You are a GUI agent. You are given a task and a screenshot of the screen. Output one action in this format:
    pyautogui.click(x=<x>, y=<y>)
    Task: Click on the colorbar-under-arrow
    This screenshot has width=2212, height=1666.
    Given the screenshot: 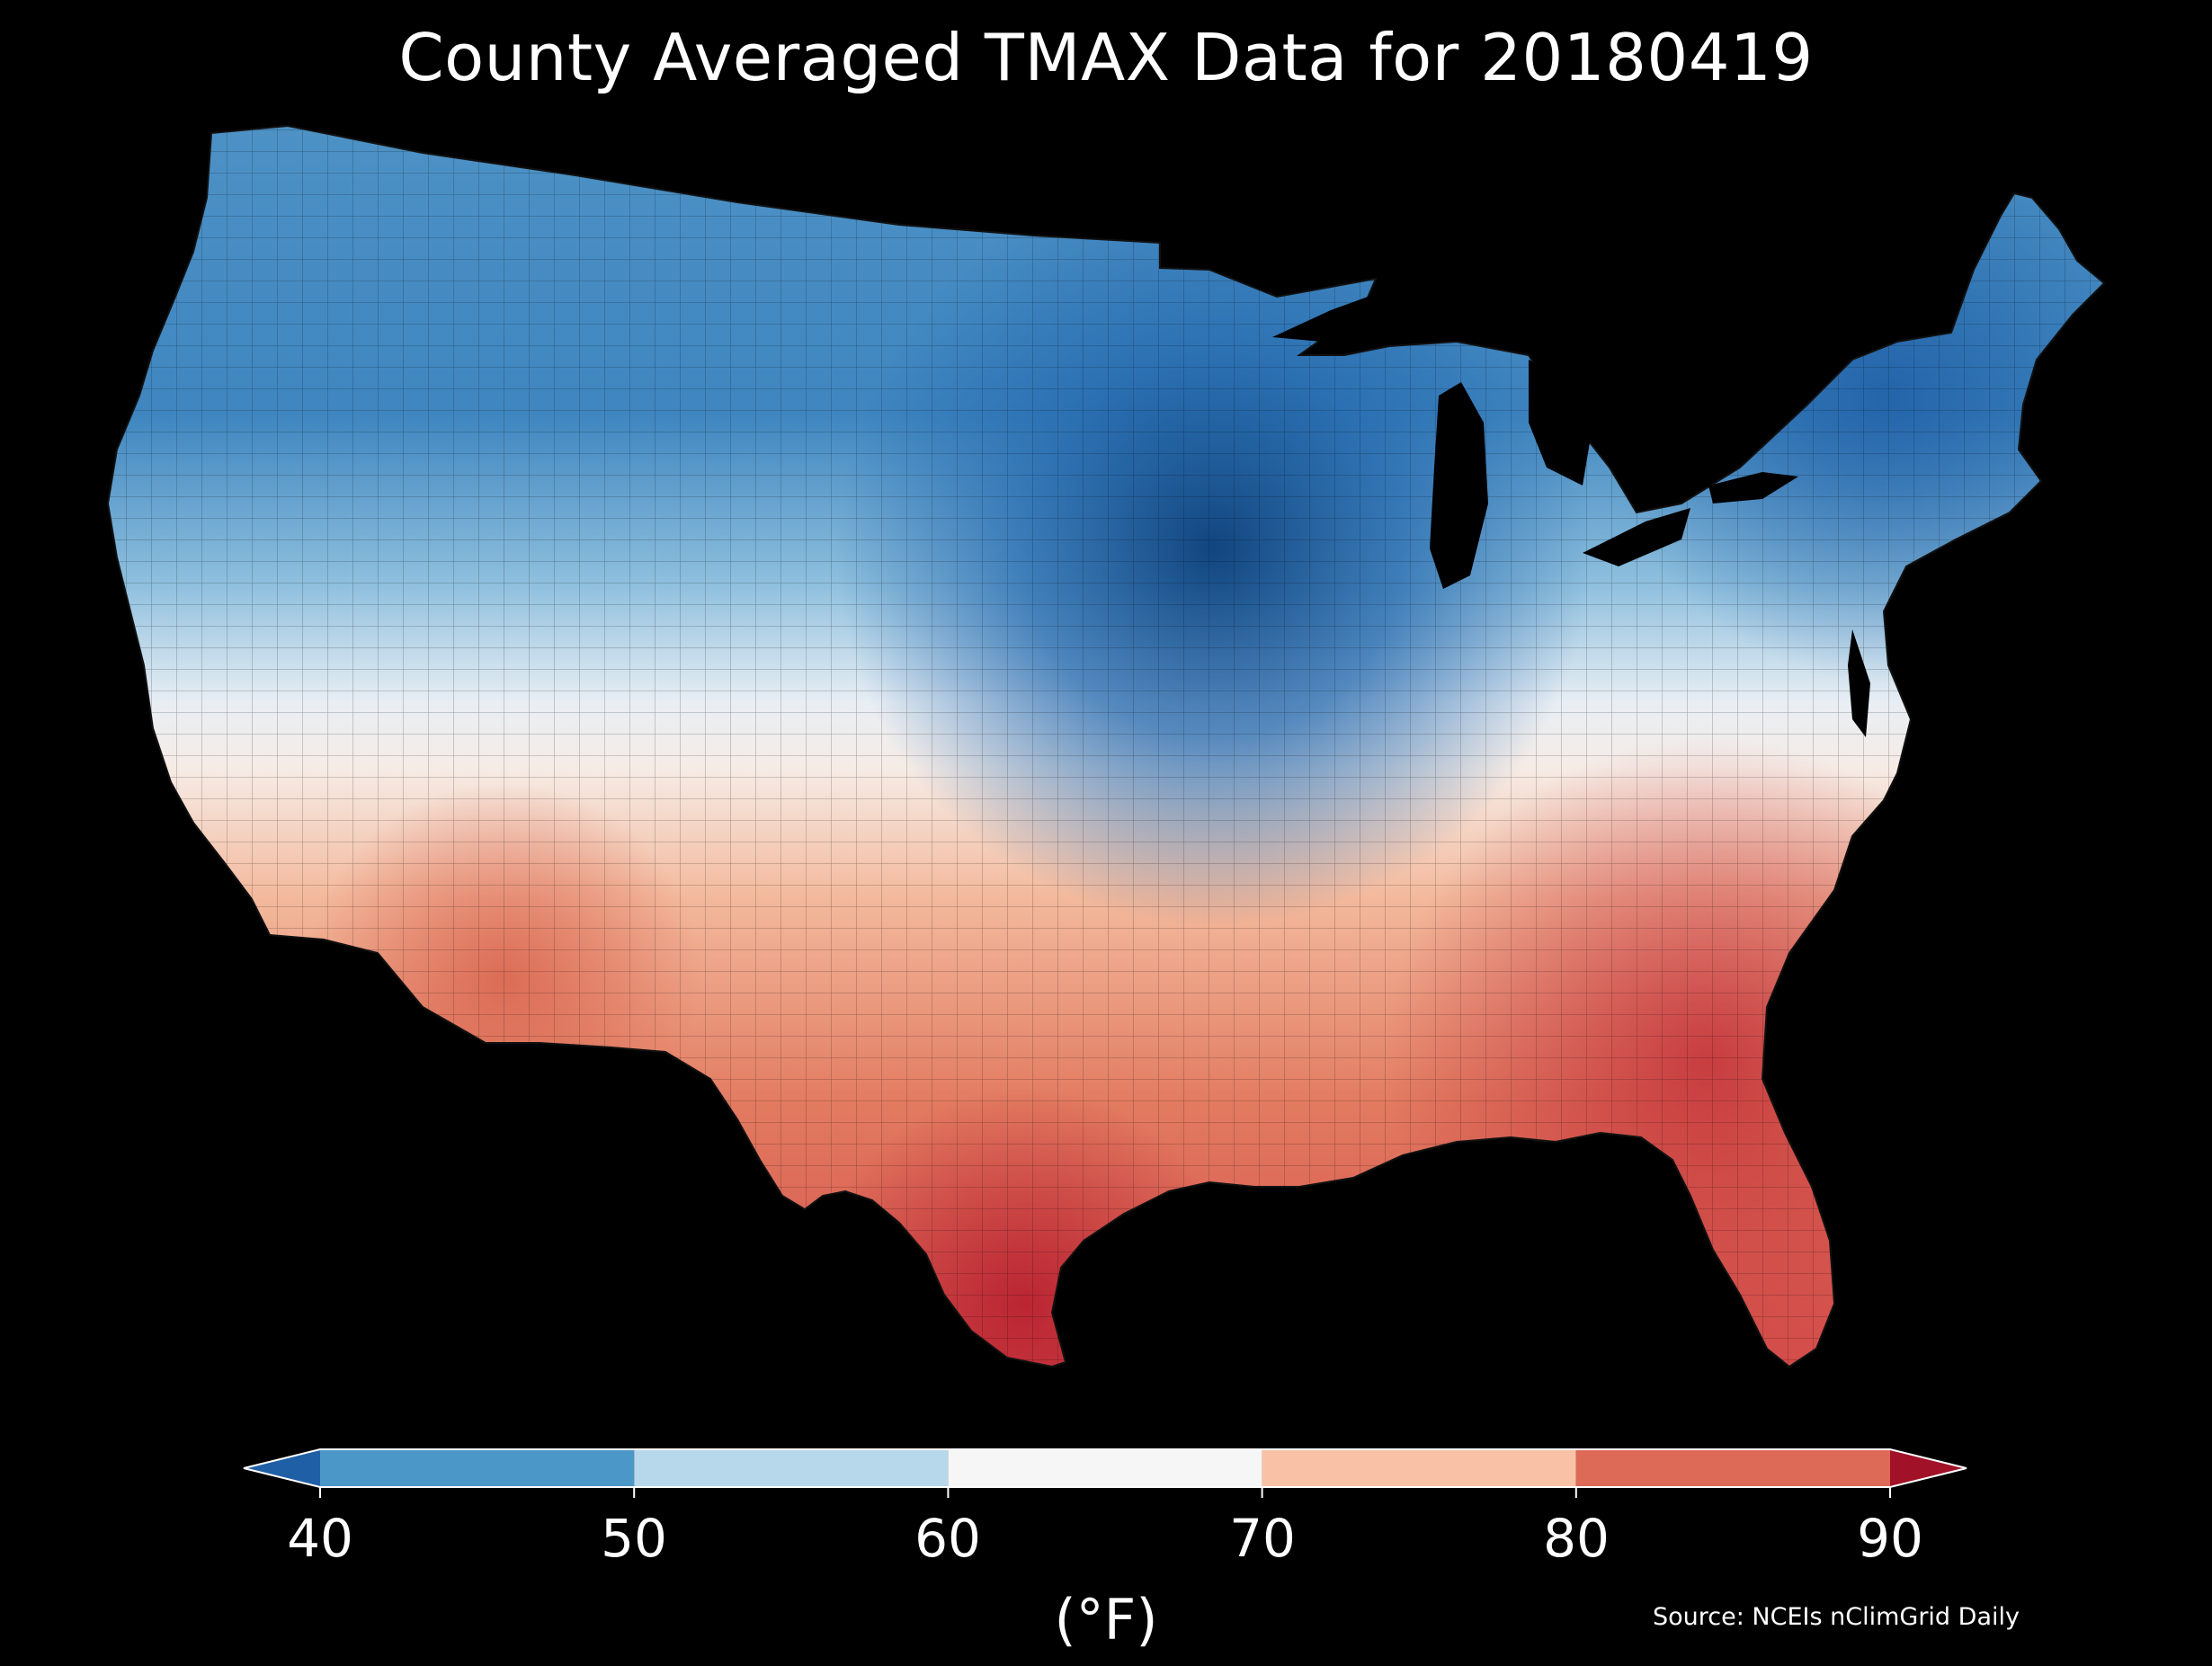 What is the action you would take?
    pyautogui.click(x=282, y=1468)
    